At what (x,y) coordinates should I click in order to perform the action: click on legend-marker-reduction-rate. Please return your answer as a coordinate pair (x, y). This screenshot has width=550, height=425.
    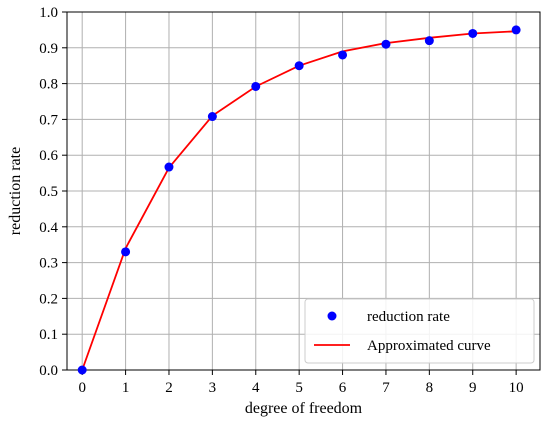
    Looking at the image, I should click on (332, 316).